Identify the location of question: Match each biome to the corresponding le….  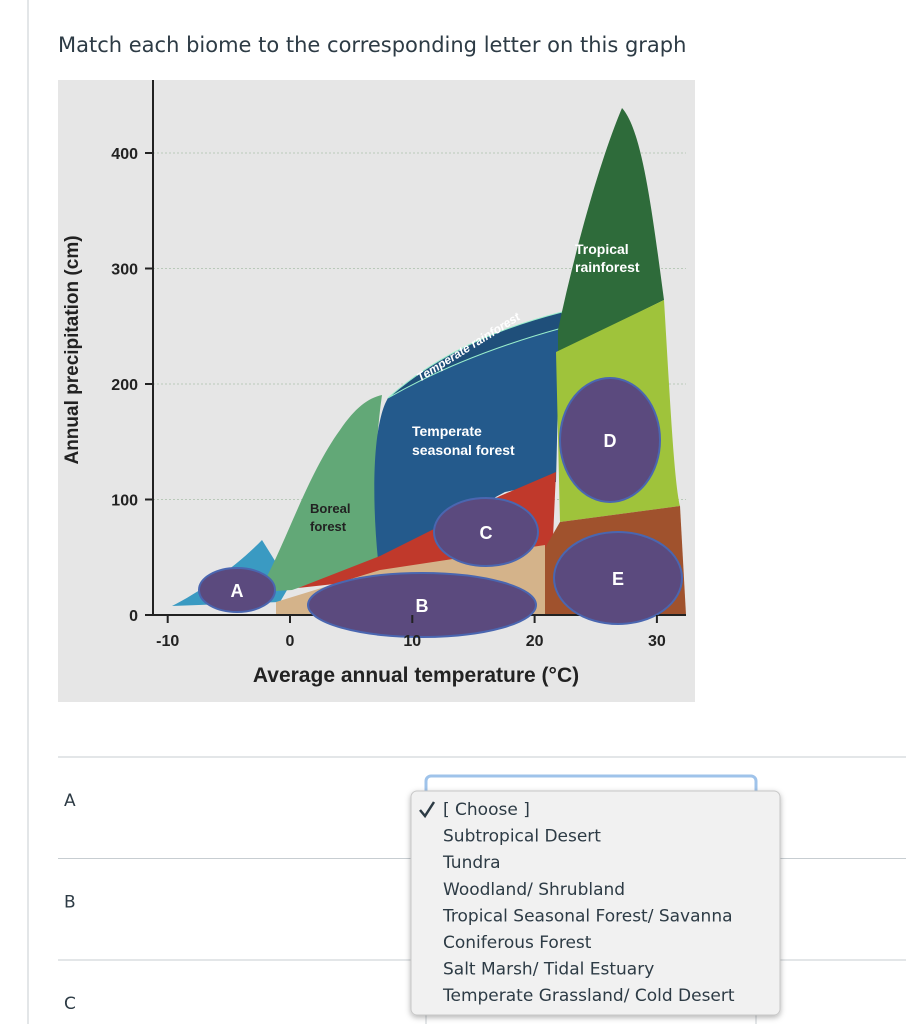
(372, 45).